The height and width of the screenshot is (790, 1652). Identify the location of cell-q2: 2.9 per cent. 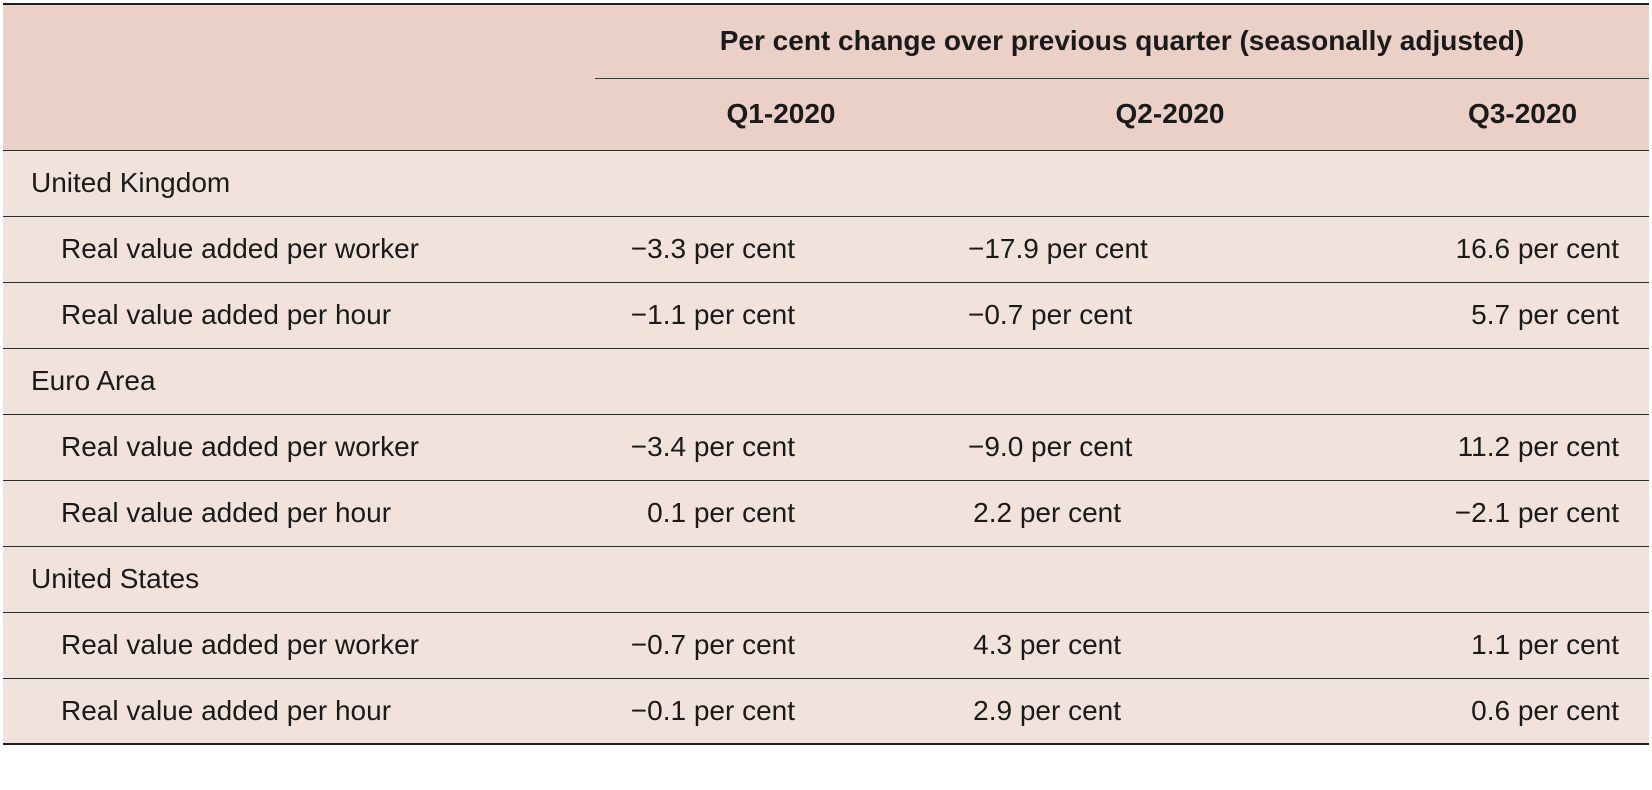
(1170, 711).